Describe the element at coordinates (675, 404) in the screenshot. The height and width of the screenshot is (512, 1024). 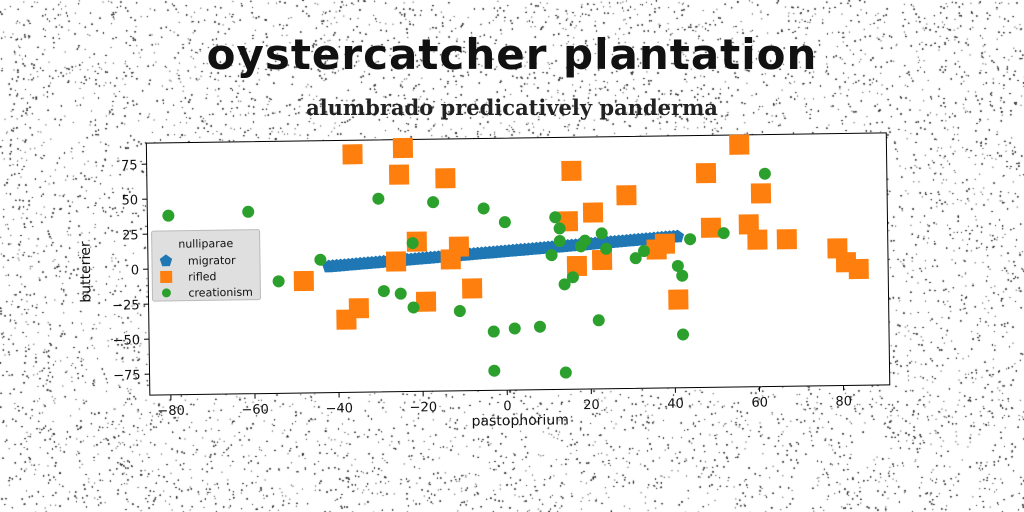
I see `x-tick-label: 40` at that location.